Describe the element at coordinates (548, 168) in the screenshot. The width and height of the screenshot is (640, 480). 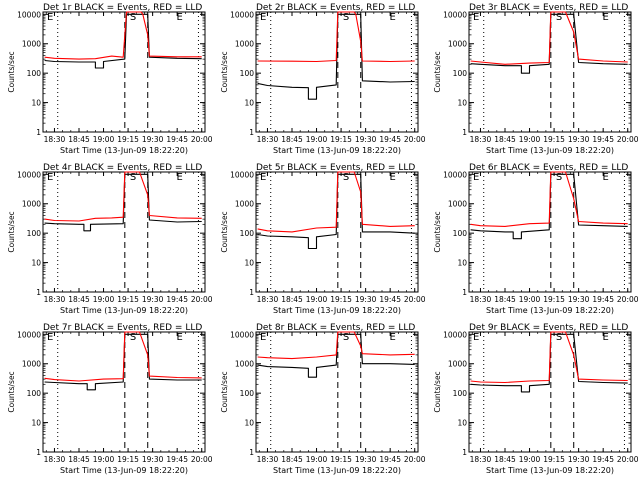
I see `panel-title: Det 6r BLACK = Events, RED = LLD` at that location.